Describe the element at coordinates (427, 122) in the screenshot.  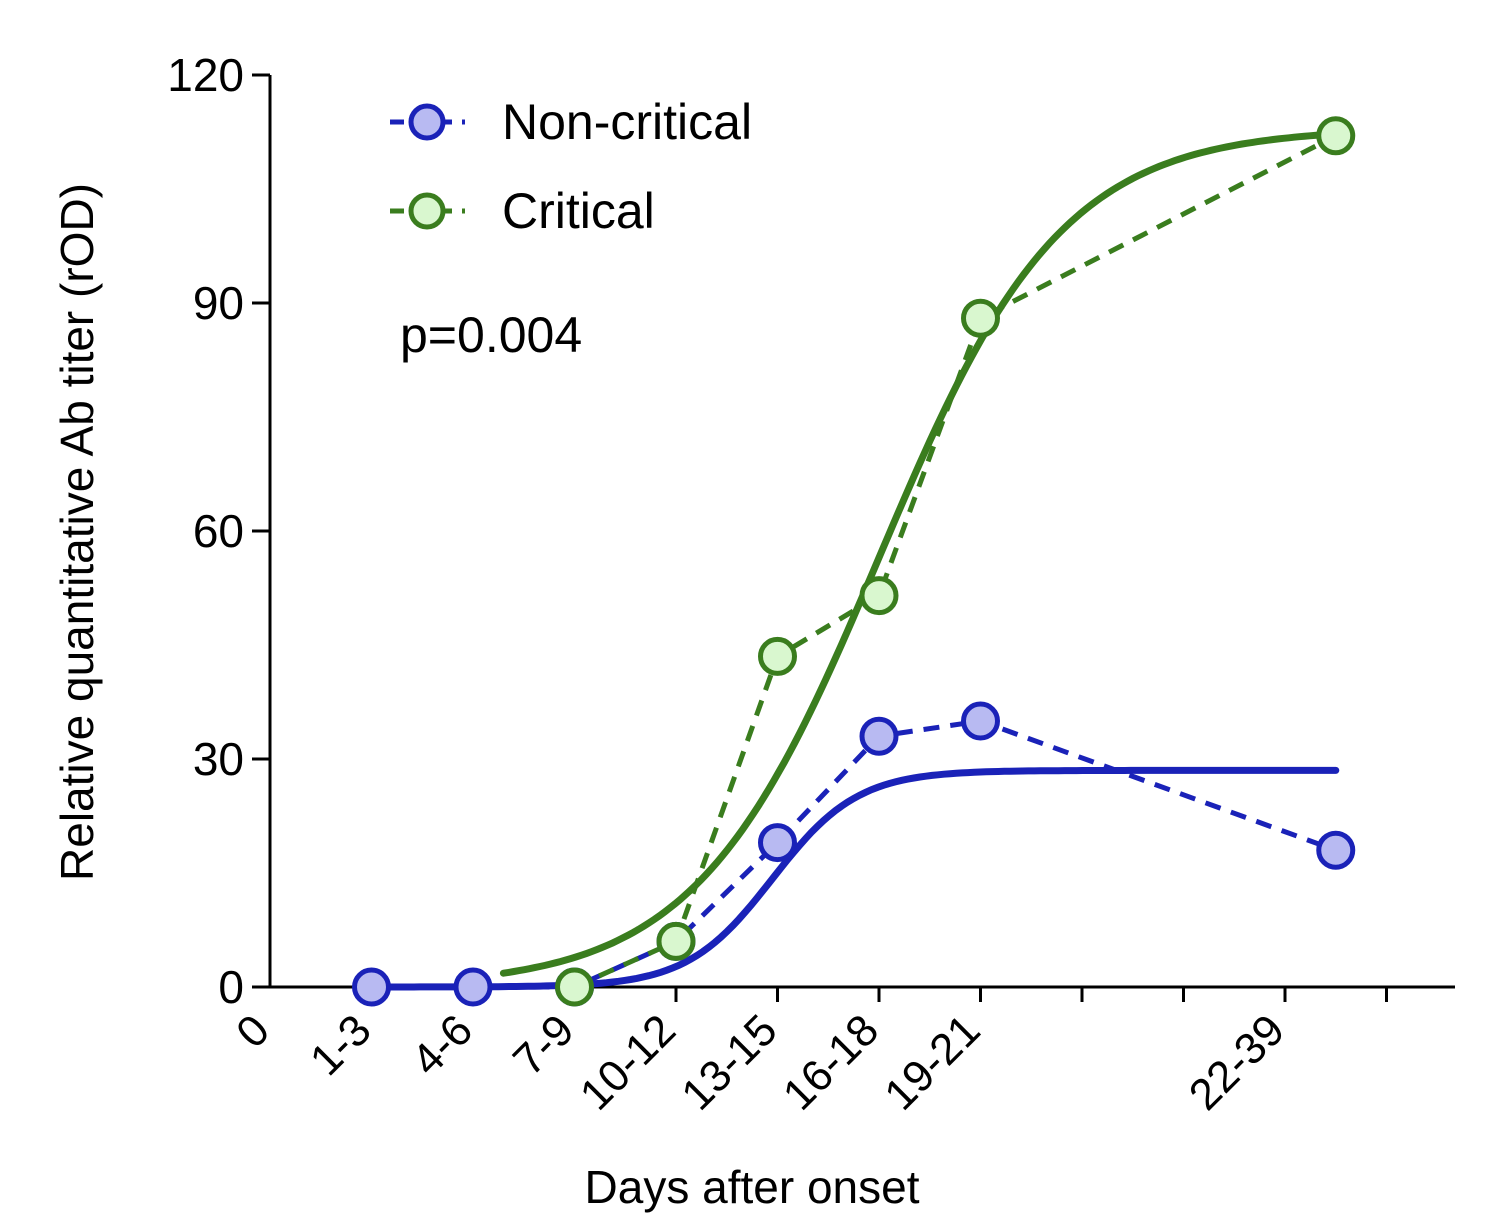
I see `legend-marker-non-critical` at that location.